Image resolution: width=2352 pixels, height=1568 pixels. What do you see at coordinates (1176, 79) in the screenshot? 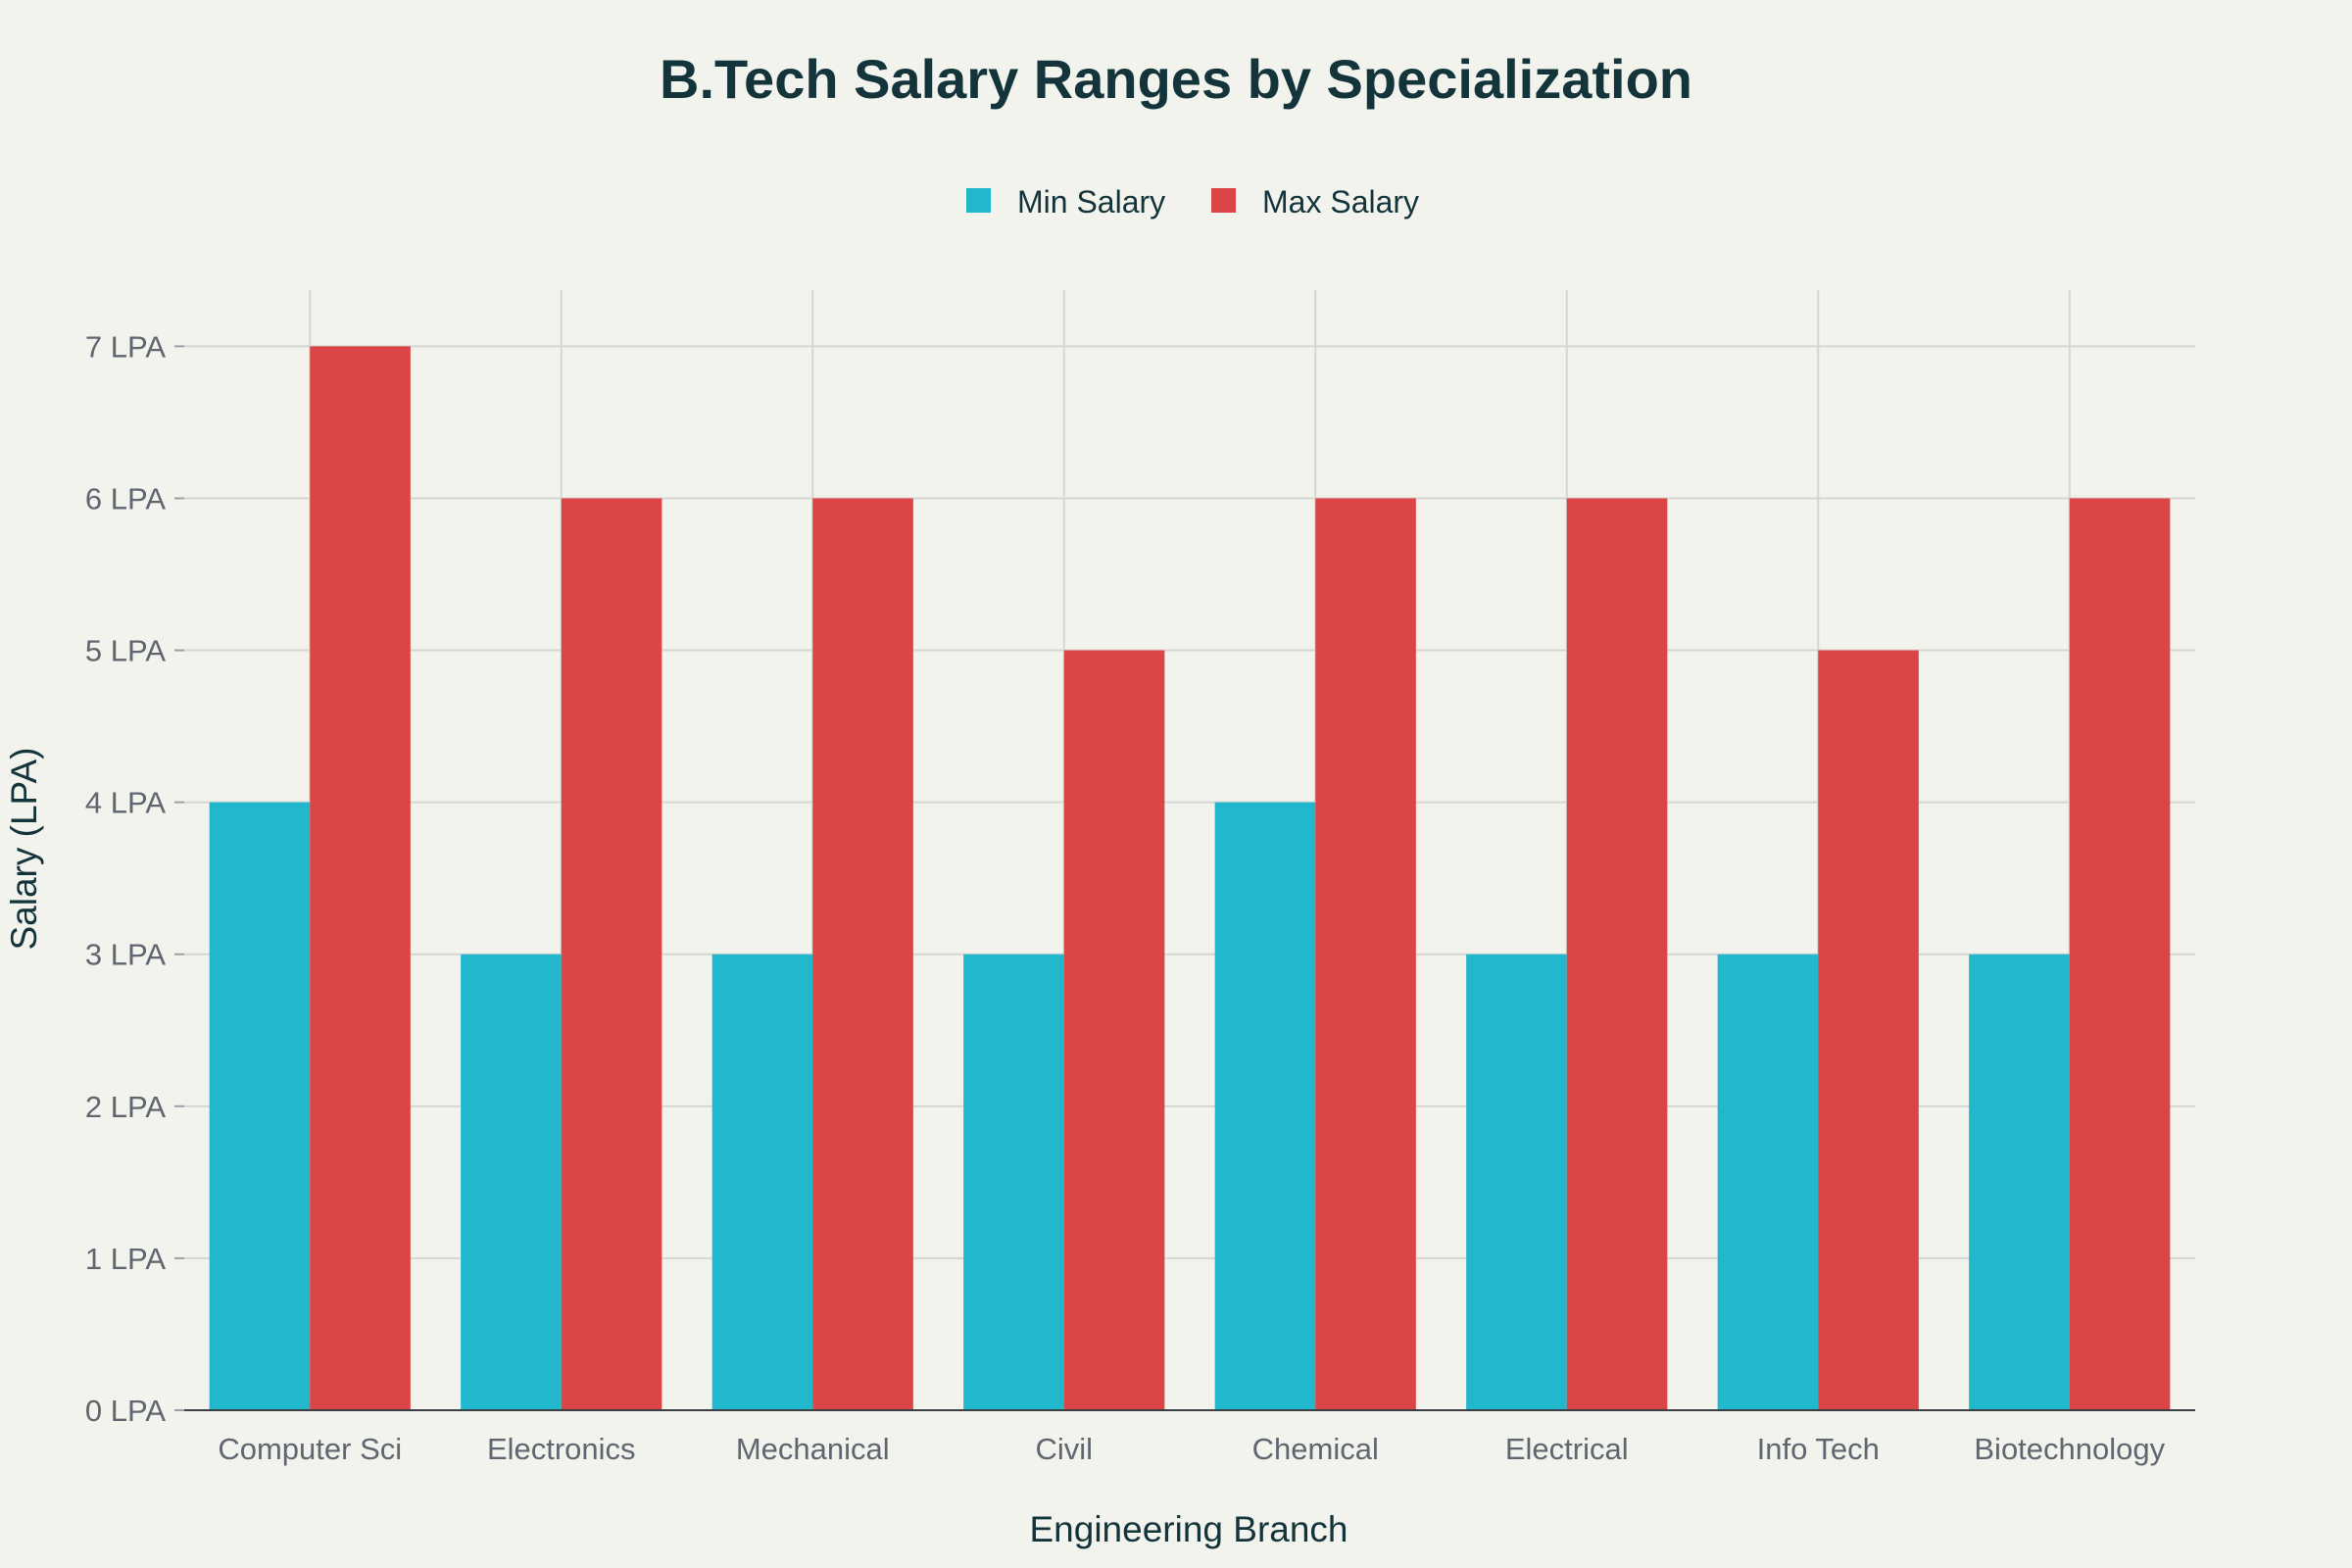
I see `chart-title: B.Tech Salary Ranges by Specialization` at bounding box center [1176, 79].